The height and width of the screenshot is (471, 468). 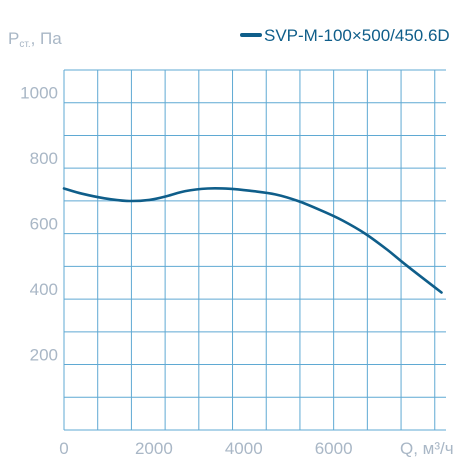 What do you see at coordinates (44, 289) in the screenshot?
I see `y-tick-label: 400` at bounding box center [44, 289].